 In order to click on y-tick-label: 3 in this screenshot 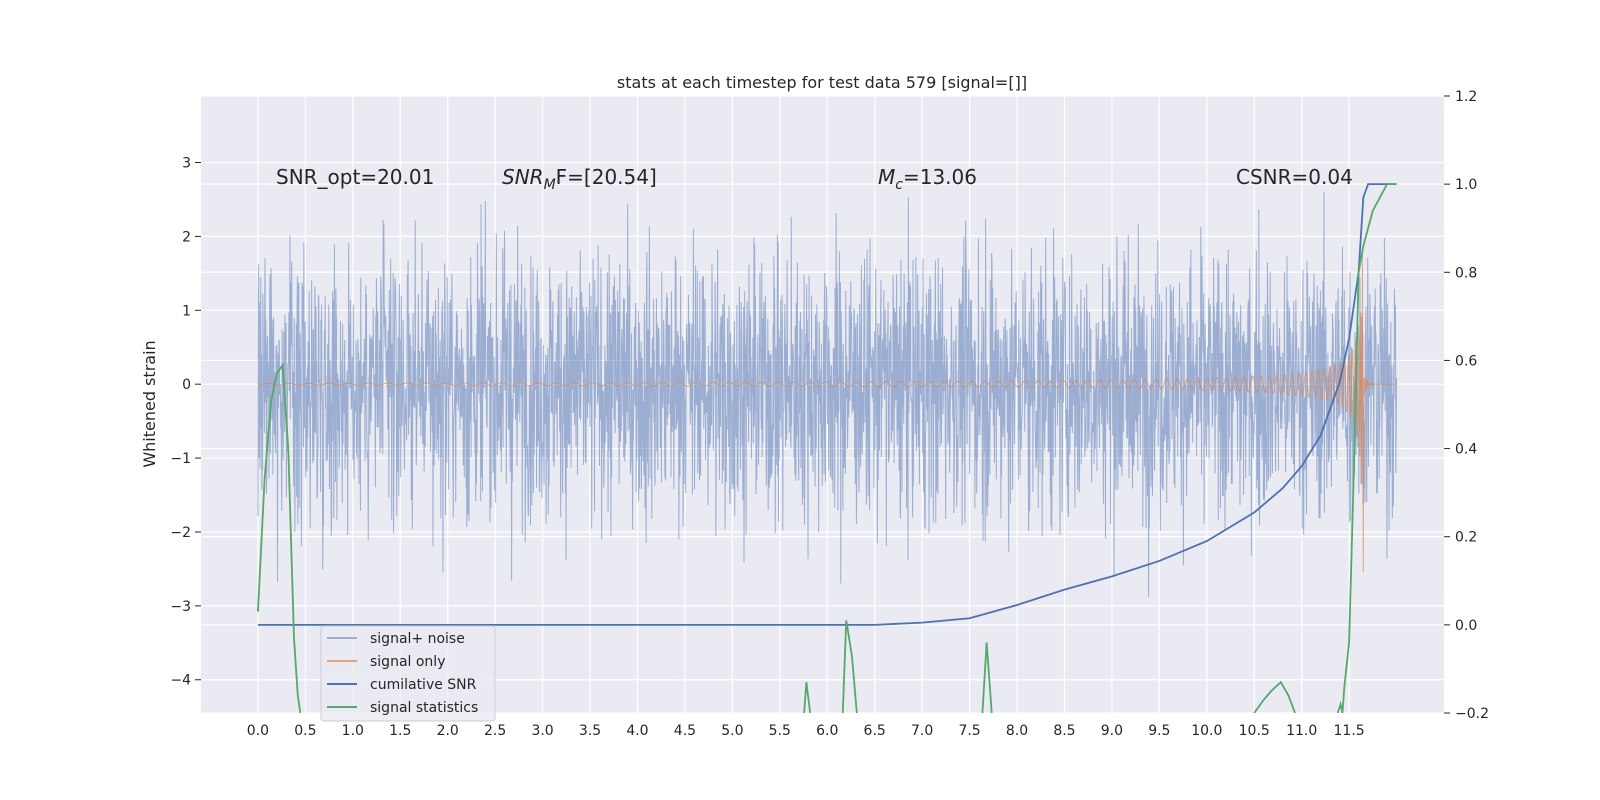, I will do `click(186, 164)`.